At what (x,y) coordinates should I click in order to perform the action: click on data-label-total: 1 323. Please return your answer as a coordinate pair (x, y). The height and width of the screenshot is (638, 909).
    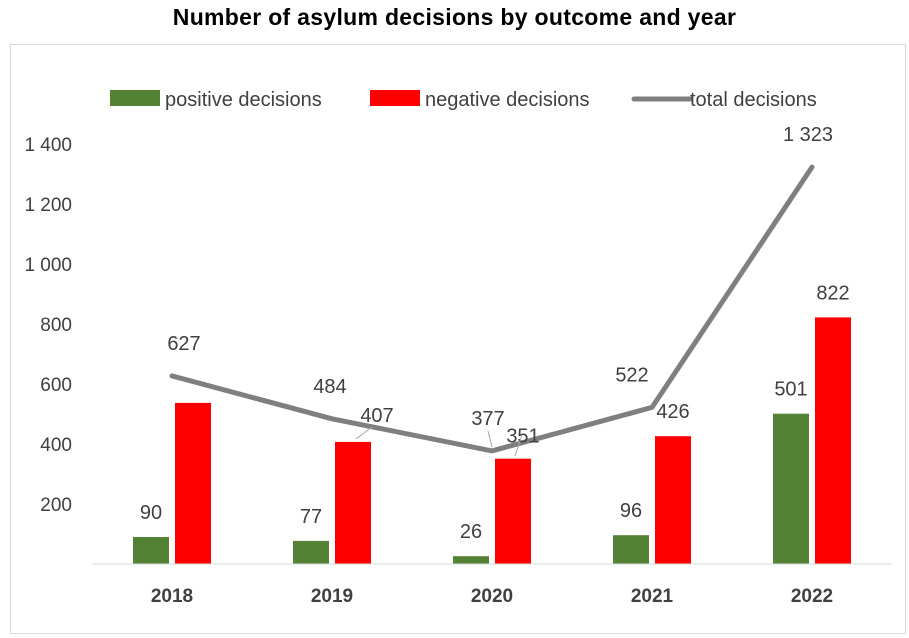
    Looking at the image, I should click on (808, 135).